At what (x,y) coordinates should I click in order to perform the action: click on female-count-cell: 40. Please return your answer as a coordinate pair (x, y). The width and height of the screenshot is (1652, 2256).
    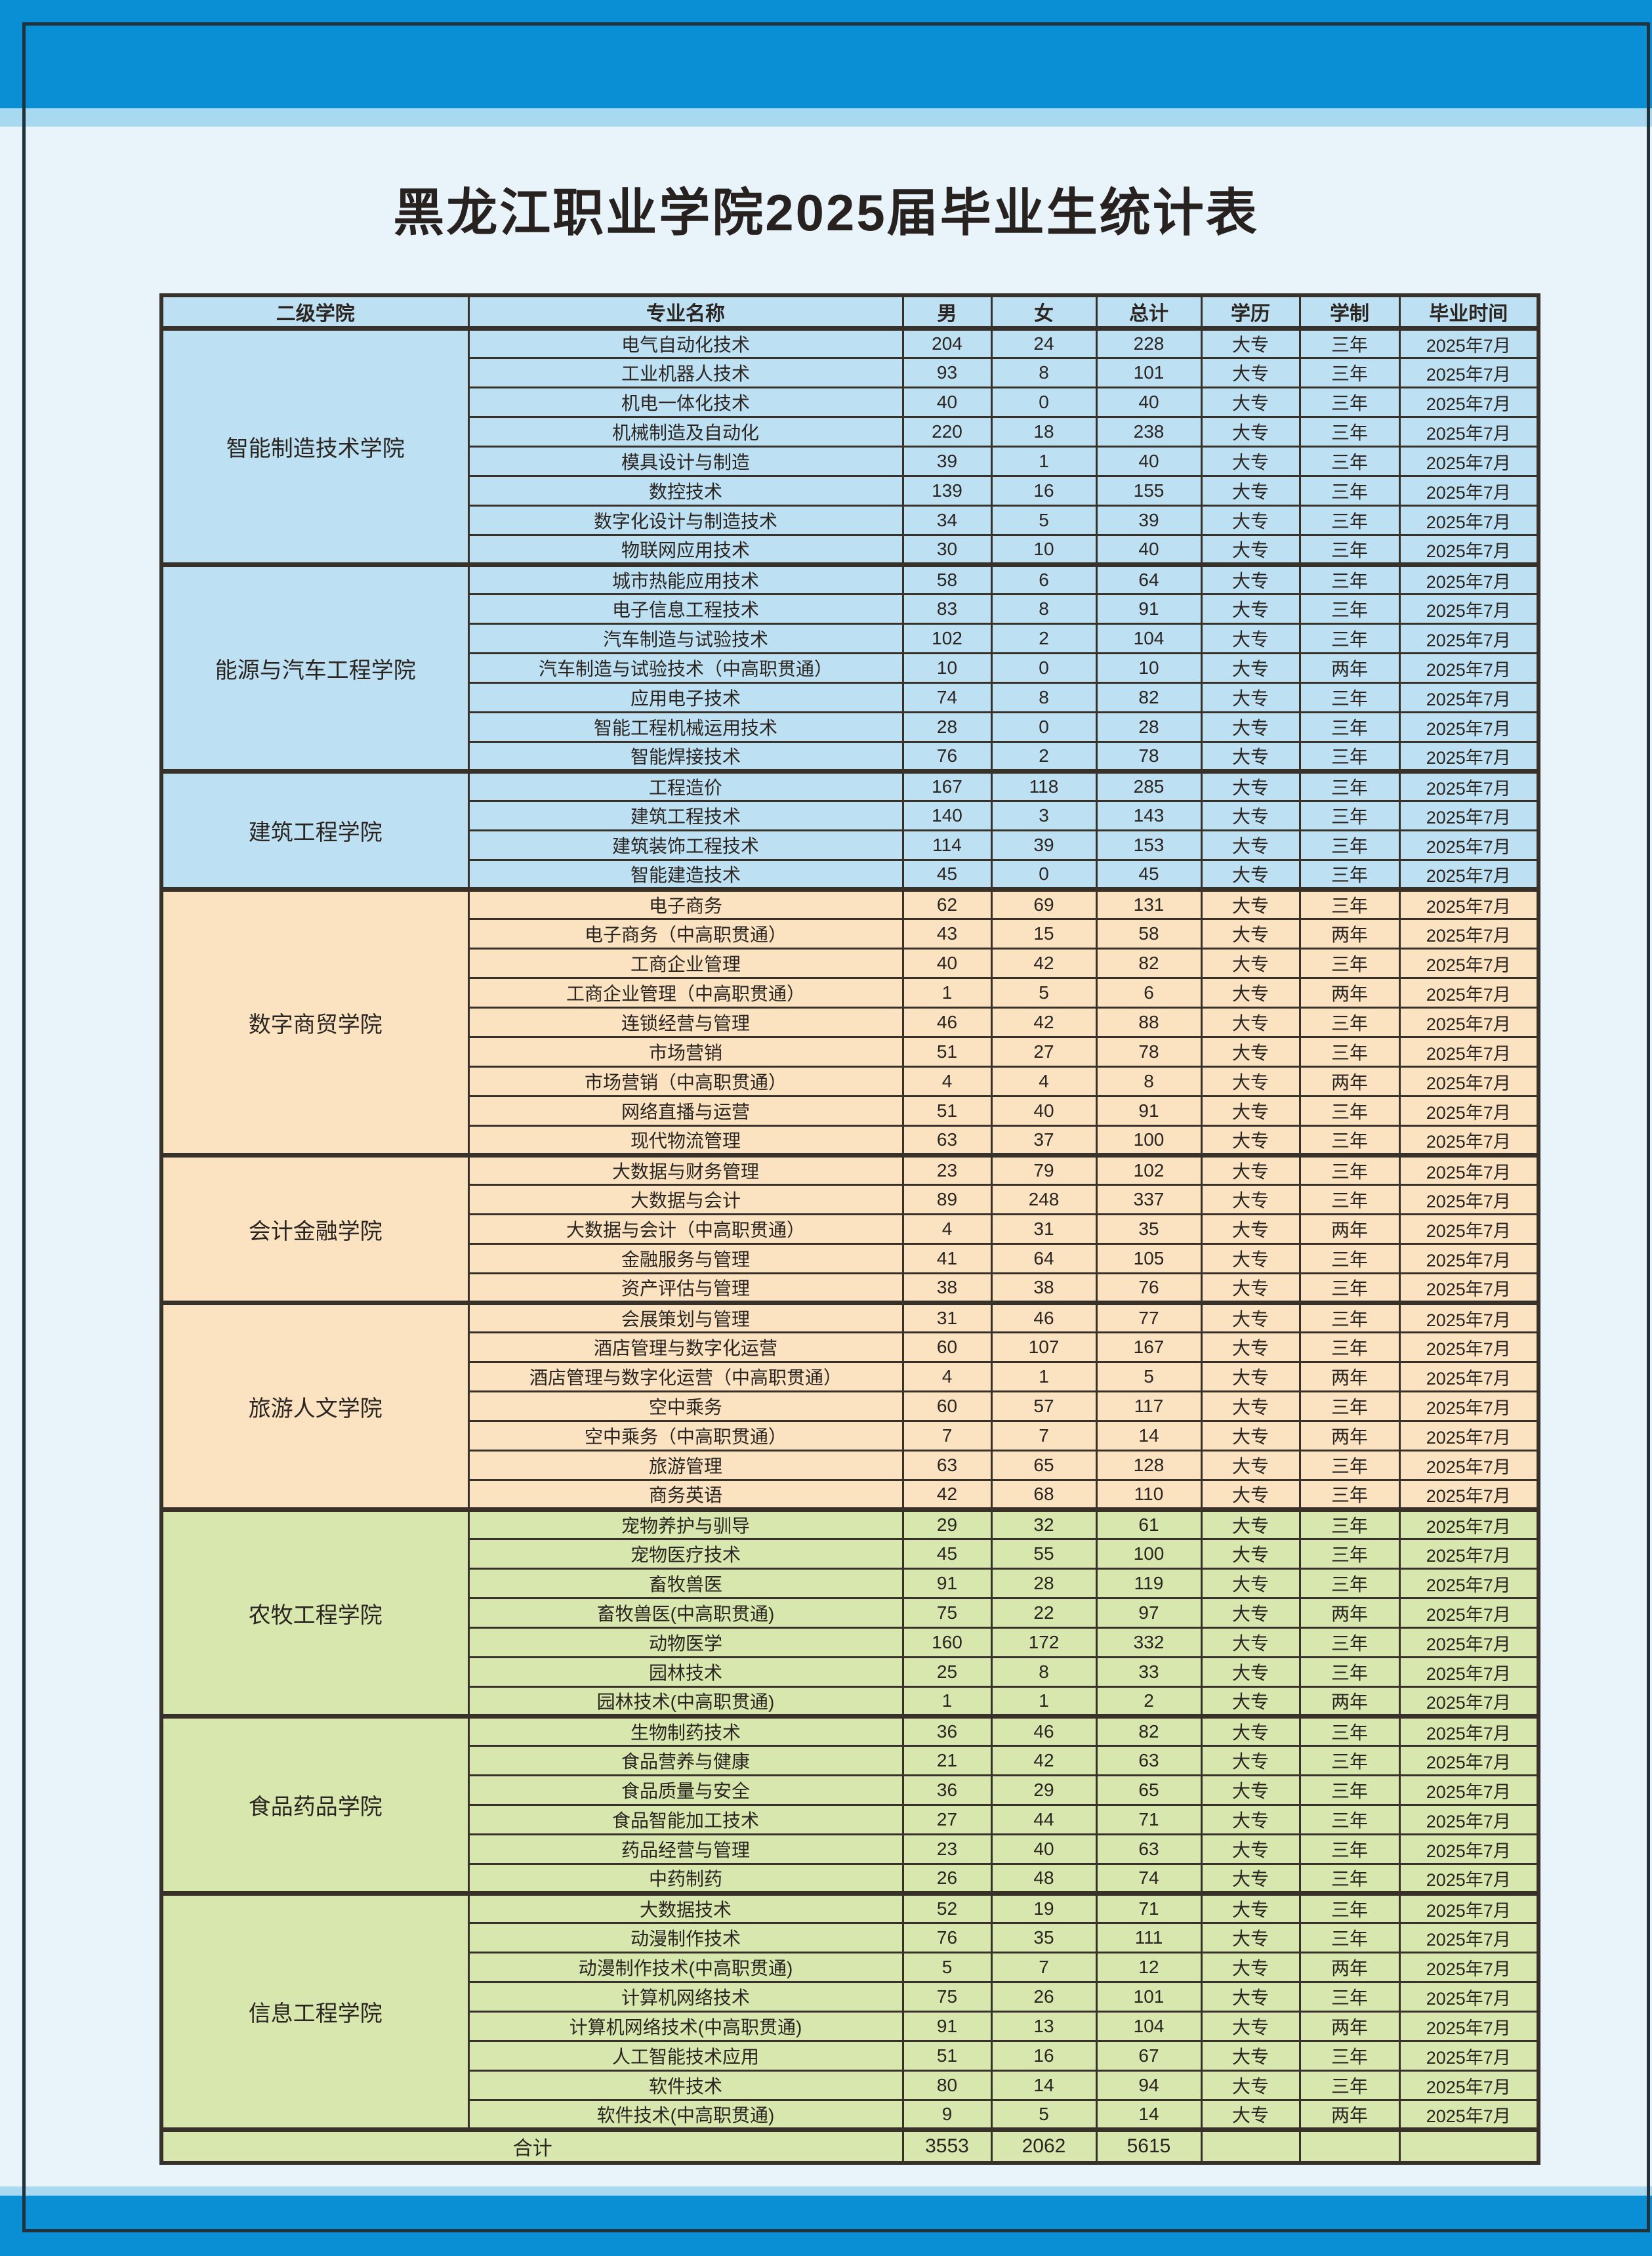
    Looking at the image, I should click on (1044, 1111).